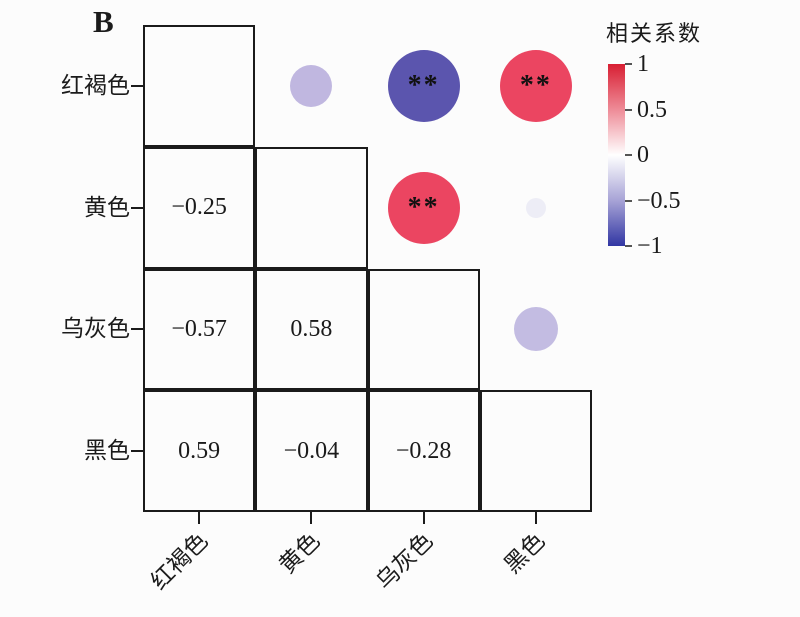 This screenshot has width=800, height=617. Describe the element at coordinates (95, 329) in the screenshot. I see `y-axis-label: 乌灰色` at that location.